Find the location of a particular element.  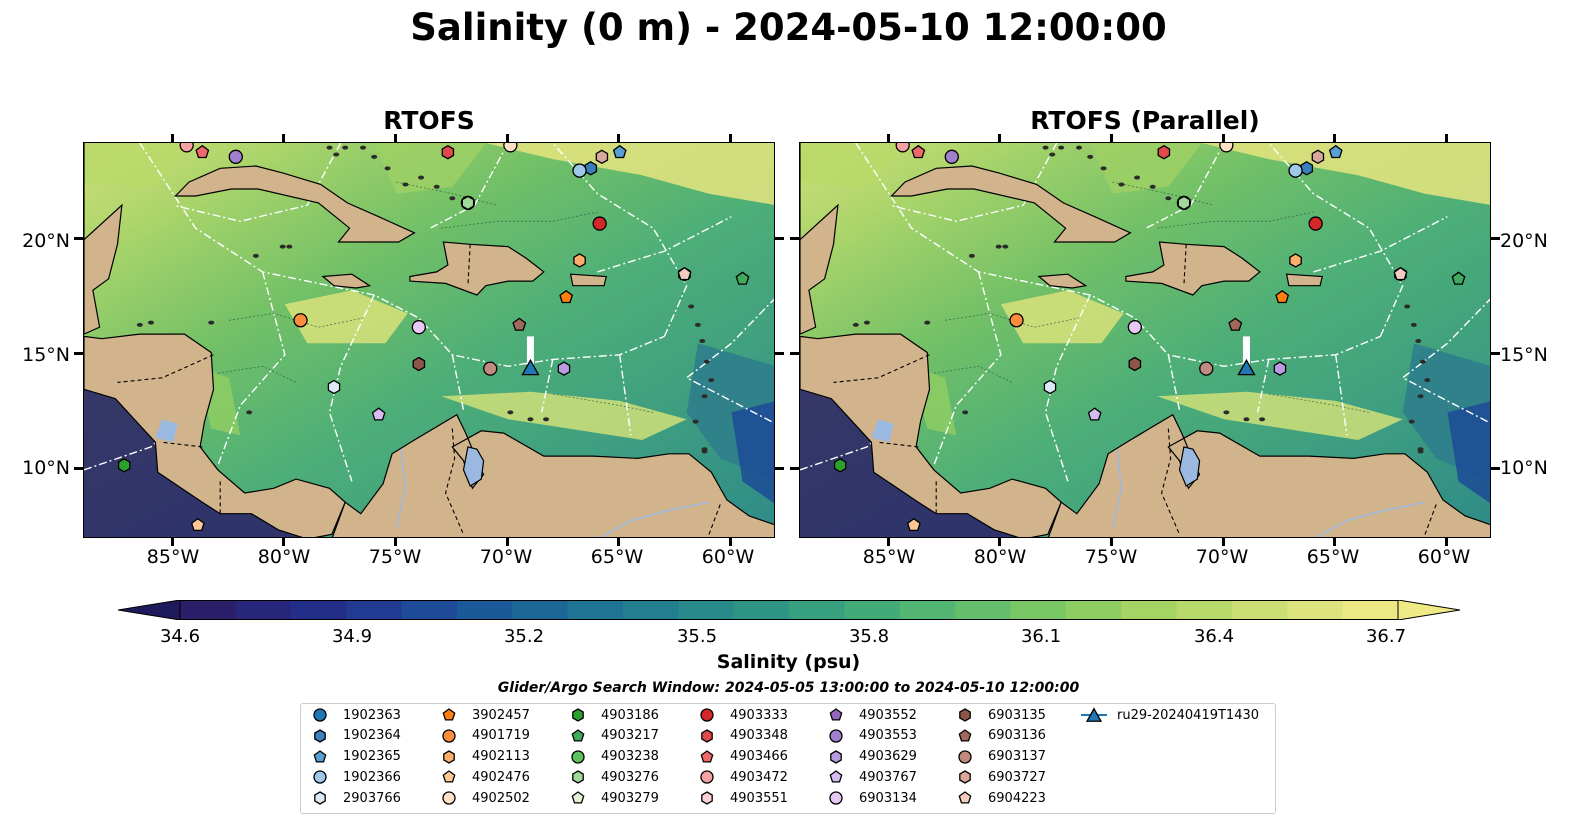

lake-nicaragua is located at coordinates (166, 431).